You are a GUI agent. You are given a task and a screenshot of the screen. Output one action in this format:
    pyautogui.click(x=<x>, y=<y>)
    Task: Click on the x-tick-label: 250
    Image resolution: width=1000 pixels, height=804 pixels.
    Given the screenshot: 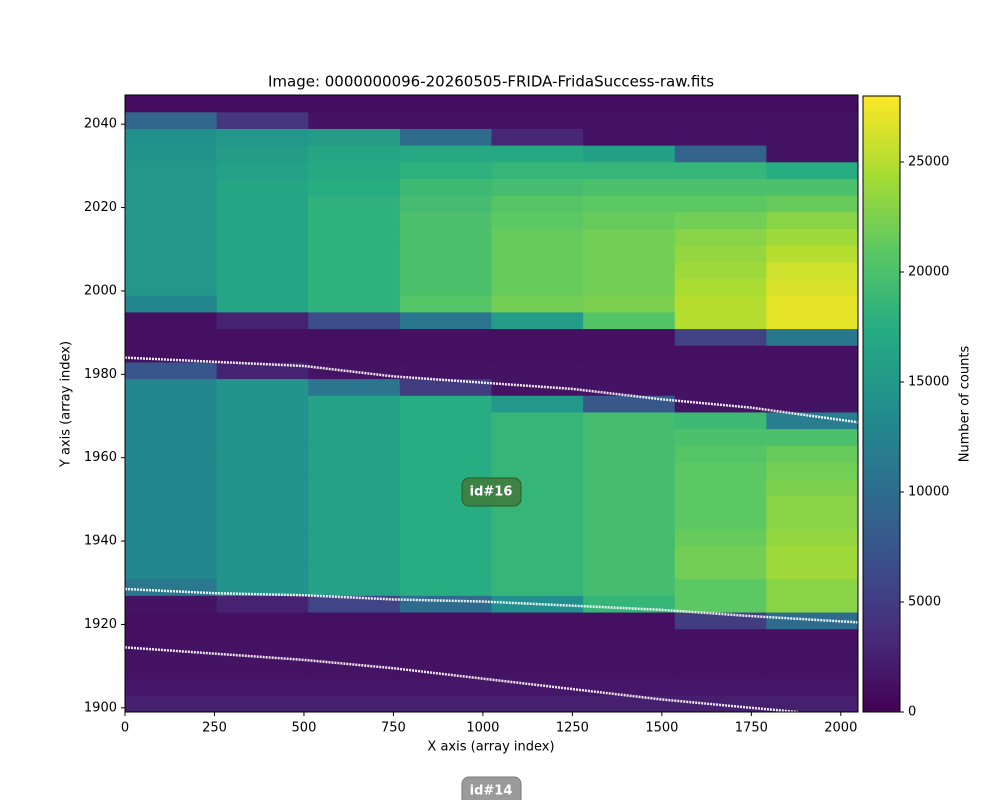 What is the action you would take?
    pyautogui.click(x=214, y=728)
    